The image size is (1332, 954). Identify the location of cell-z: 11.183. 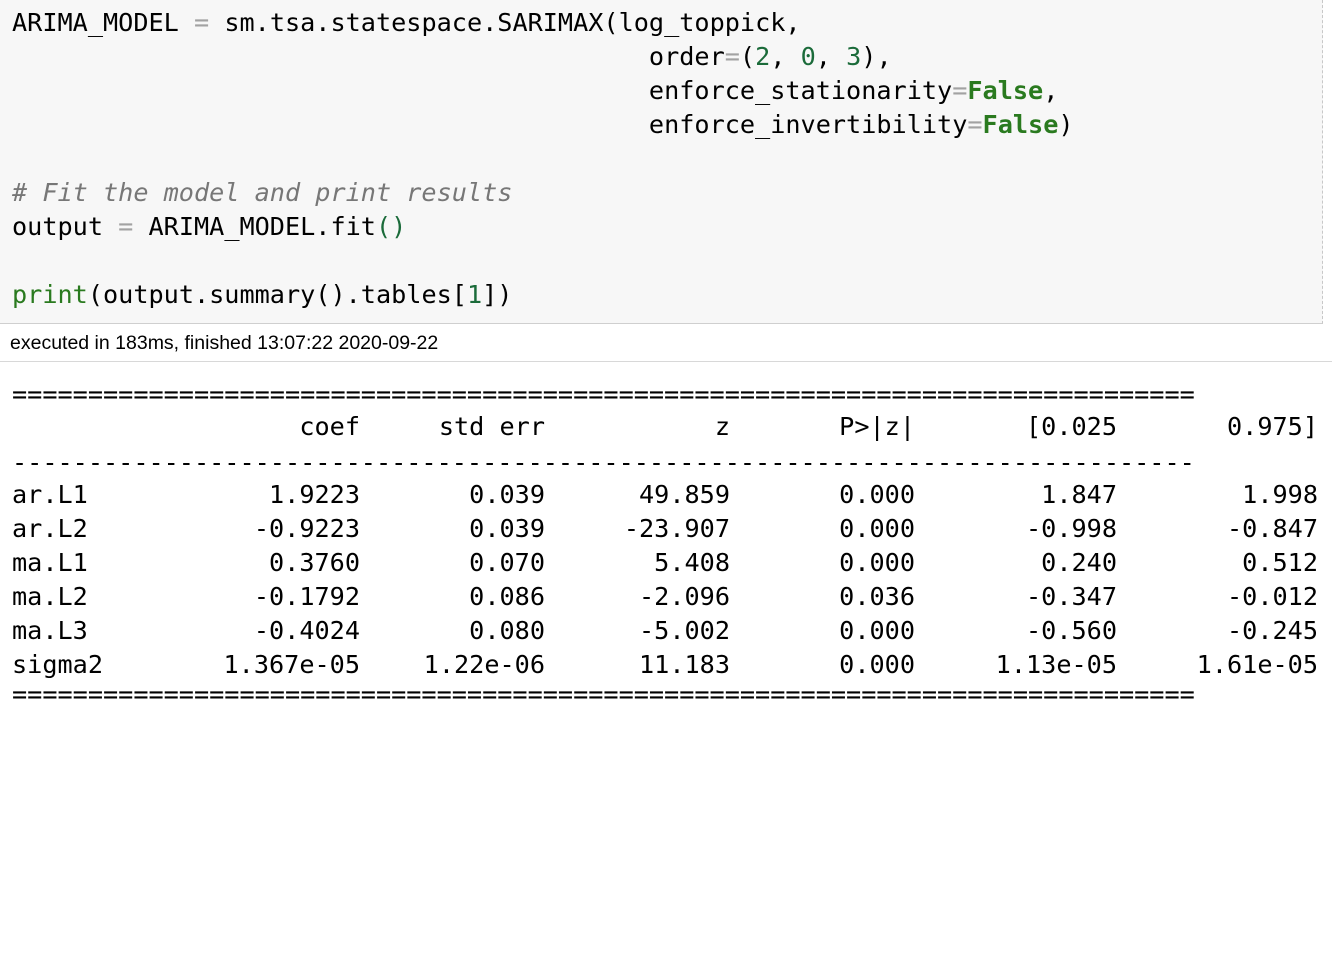
(684, 664).